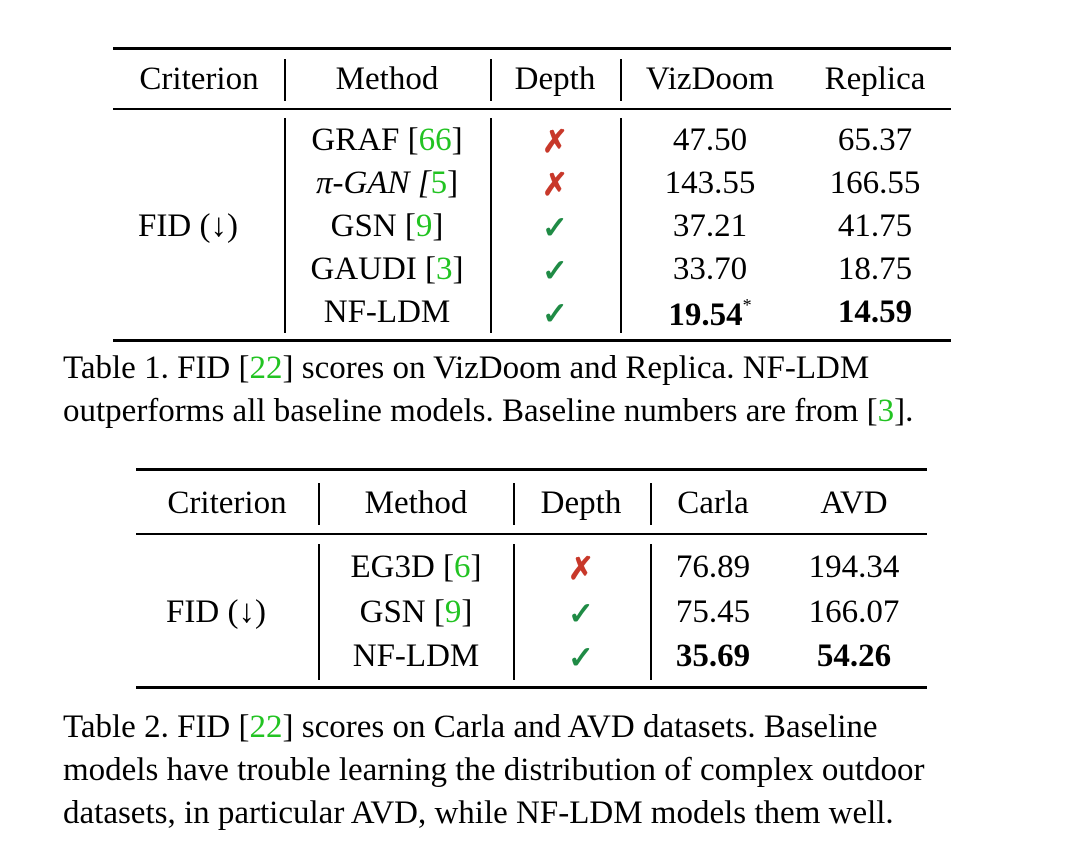 The image size is (1080, 844). I want to click on table-2-header-method: Method, so click(416, 503).